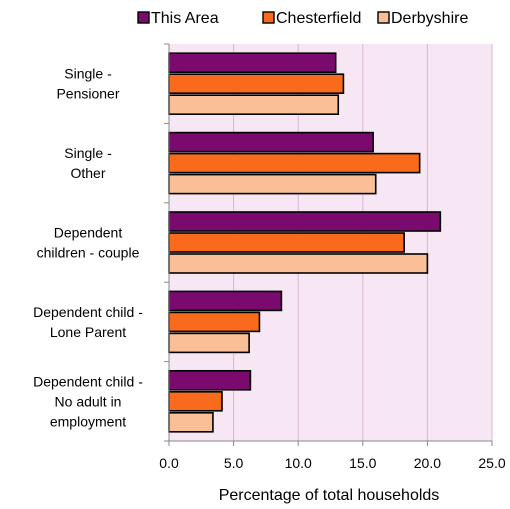 The height and width of the screenshot is (509, 510). What do you see at coordinates (429, 18) in the screenshot?
I see `legend-label: Derbyshire` at bounding box center [429, 18].